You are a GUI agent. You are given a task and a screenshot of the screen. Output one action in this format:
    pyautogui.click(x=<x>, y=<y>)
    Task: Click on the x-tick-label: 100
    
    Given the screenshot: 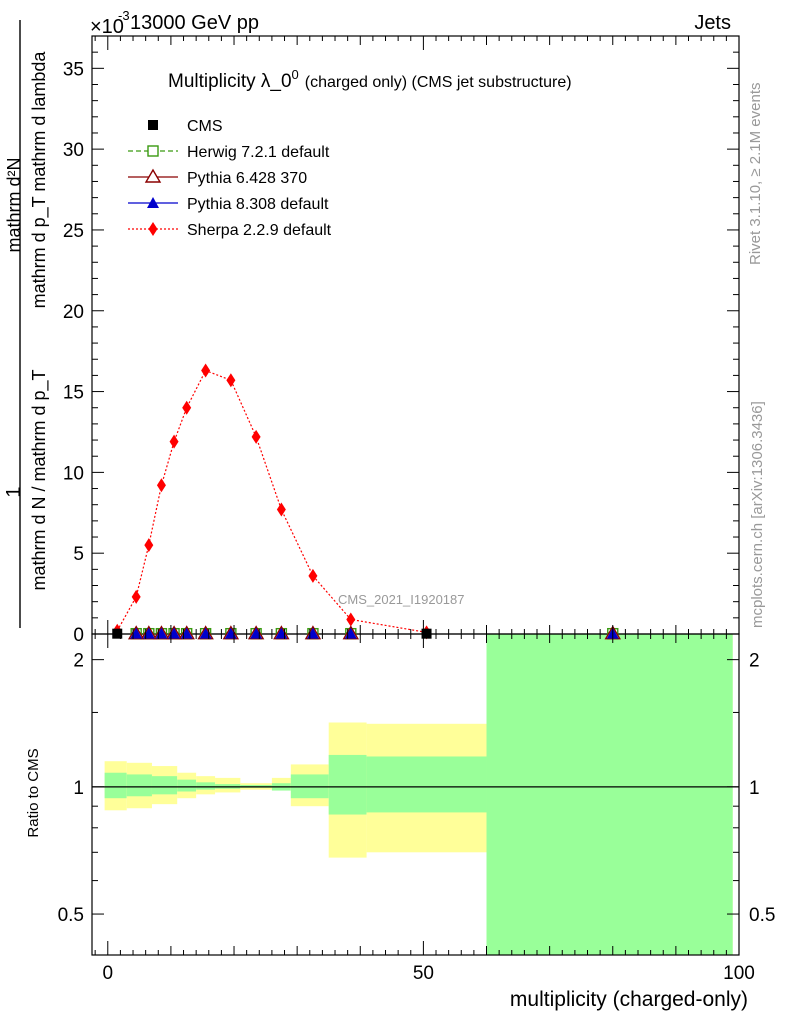 What is the action you would take?
    pyautogui.click(x=739, y=973)
    